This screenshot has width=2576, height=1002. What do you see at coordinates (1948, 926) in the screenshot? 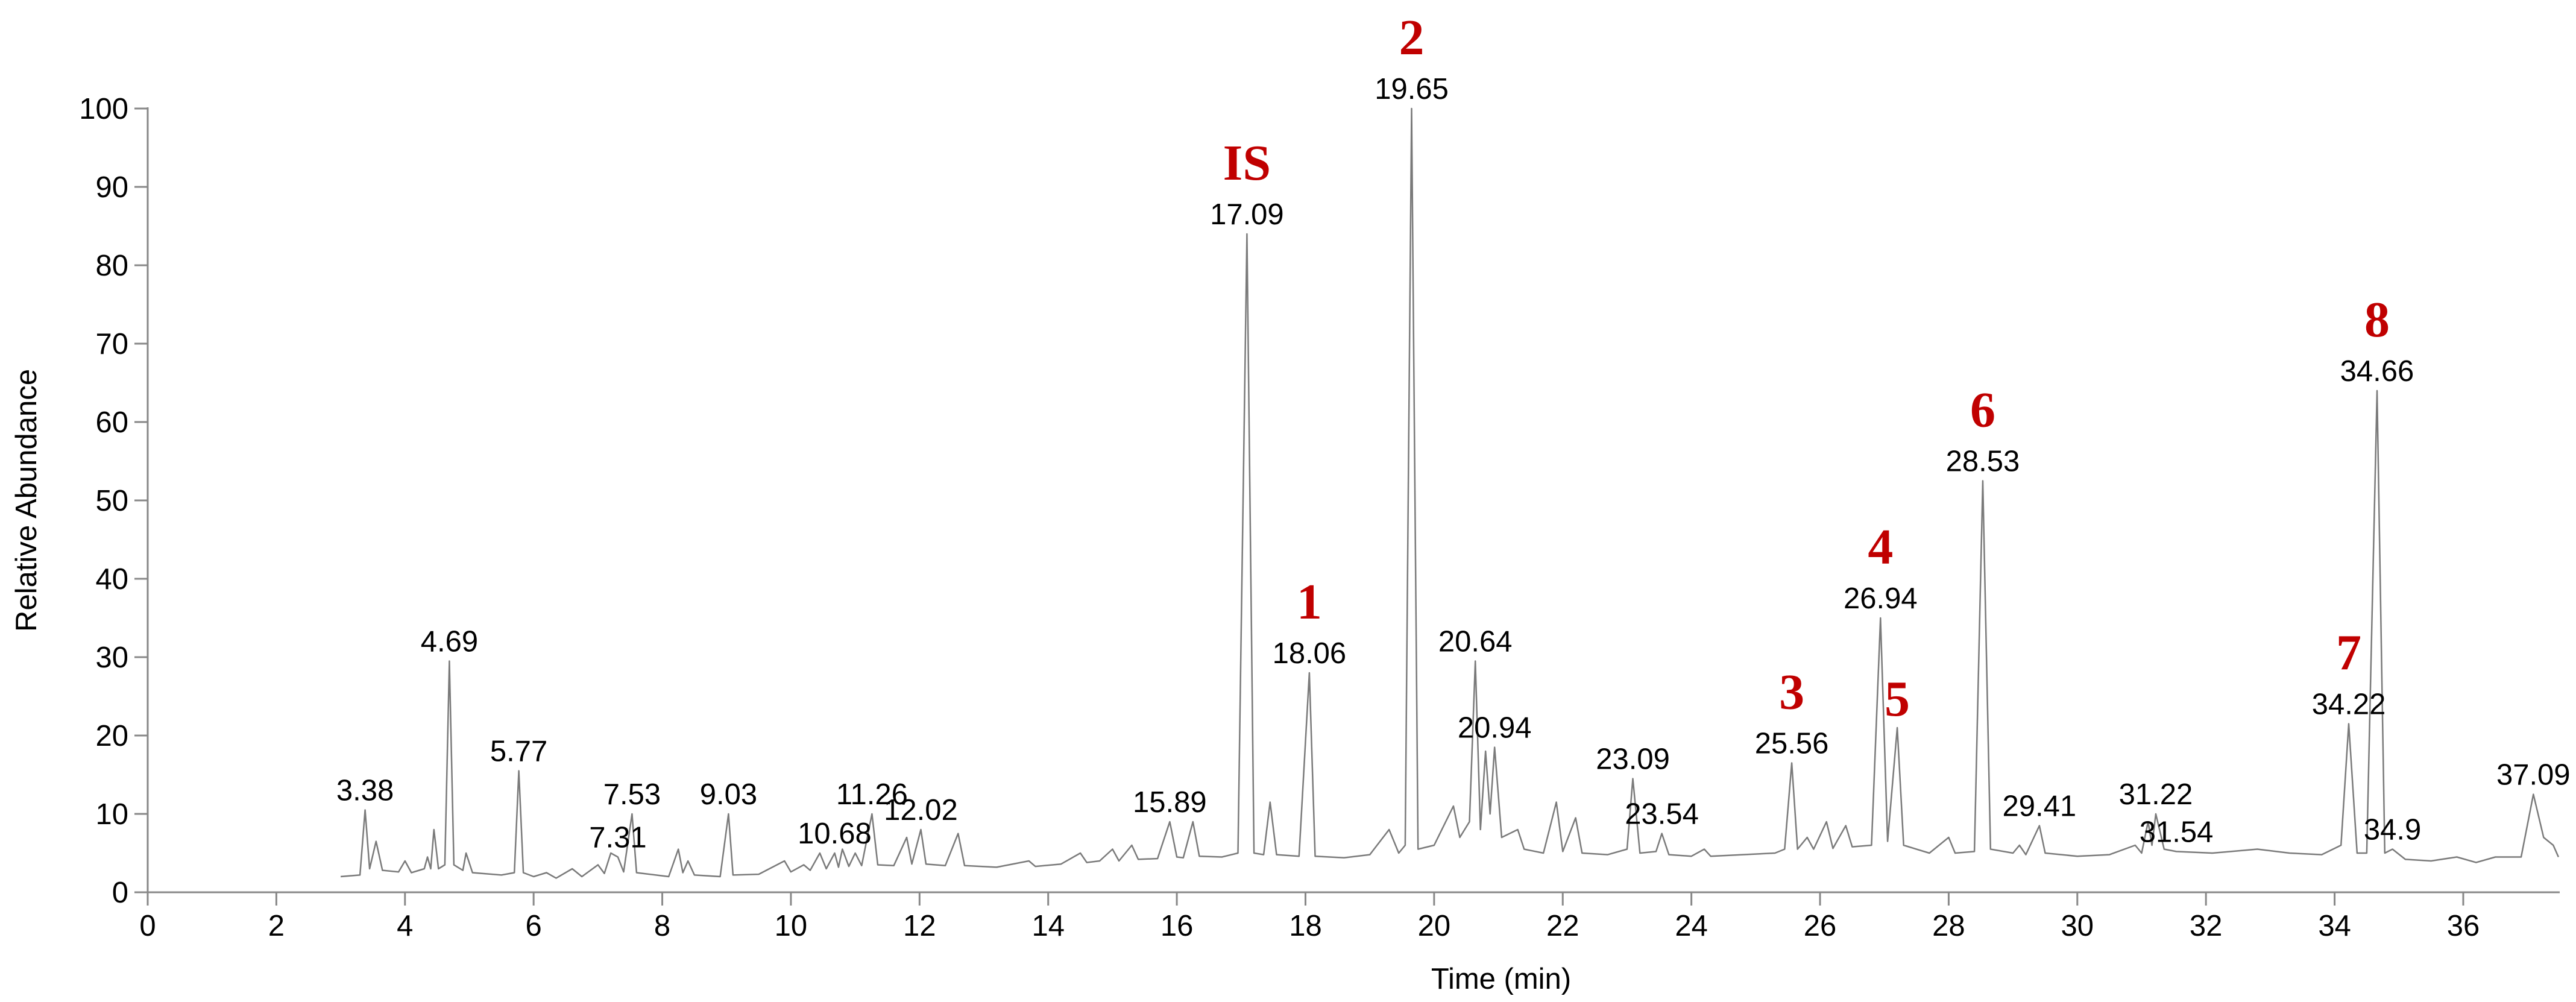
I see `x-tick-label: 28` at bounding box center [1948, 926].